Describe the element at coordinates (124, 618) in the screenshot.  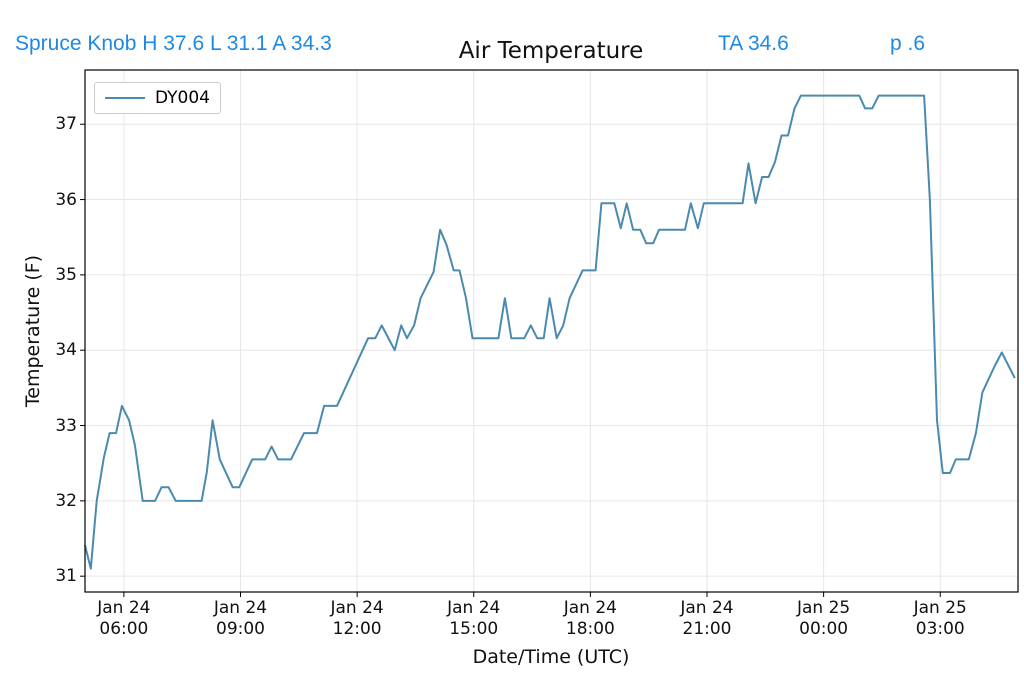
I see `x-tick-label: Jan 24 06:00` at that location.